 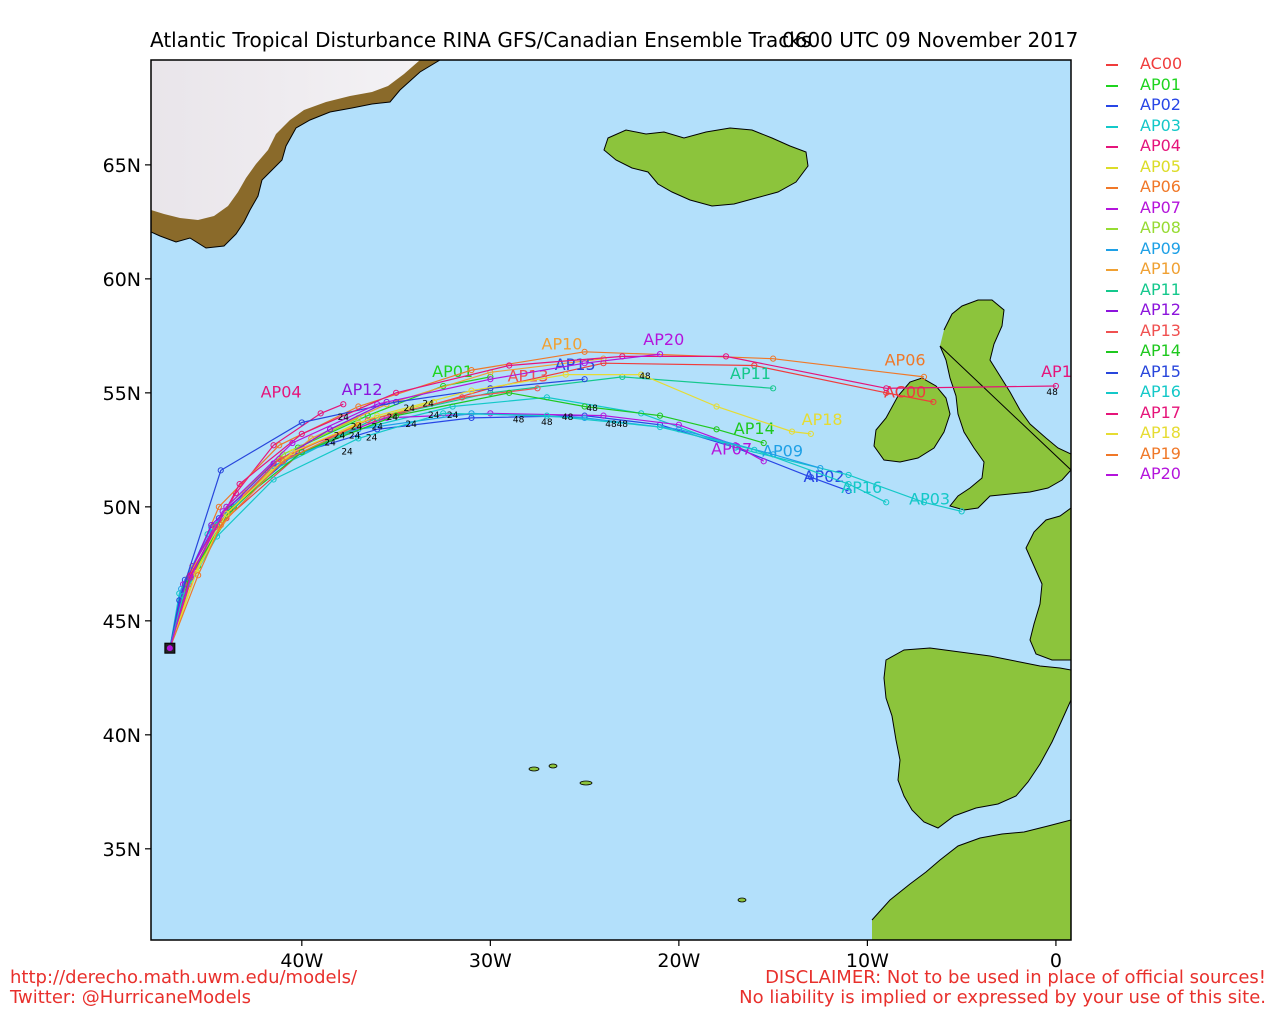 I want to click on legend-label: AP04, so click(x=1160, y=145).